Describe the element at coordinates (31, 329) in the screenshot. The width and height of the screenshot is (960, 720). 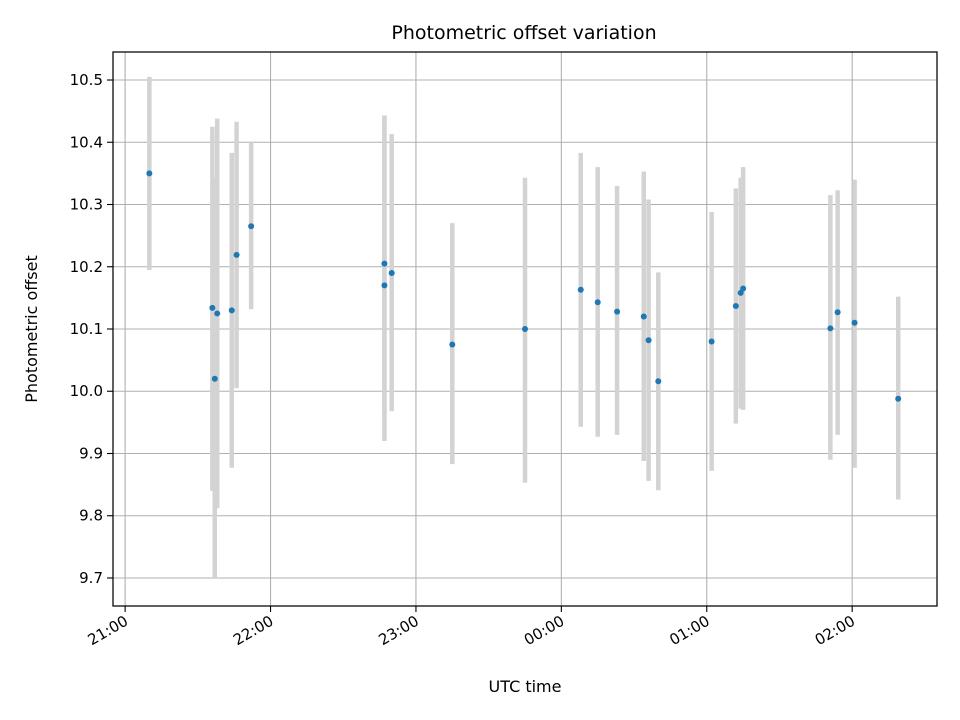
I see `y-axis-label: Photometric offset` at that location.